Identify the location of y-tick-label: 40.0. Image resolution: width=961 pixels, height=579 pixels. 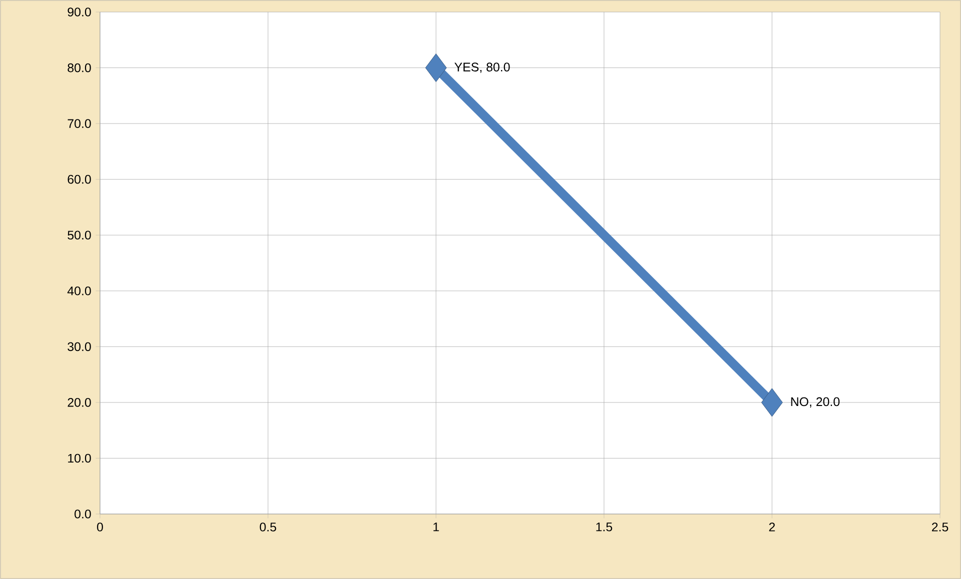
(79, 291).